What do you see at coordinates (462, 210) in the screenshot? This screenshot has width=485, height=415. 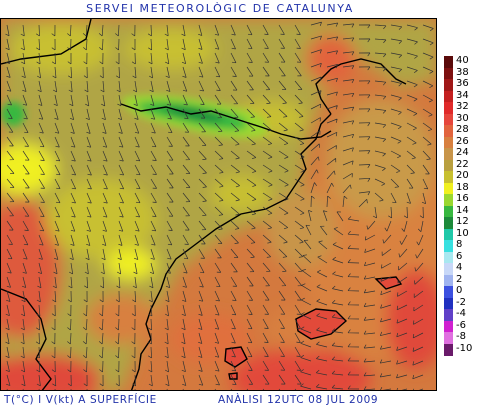 I see `legend-label: 14` at bounding box center [462, 210].